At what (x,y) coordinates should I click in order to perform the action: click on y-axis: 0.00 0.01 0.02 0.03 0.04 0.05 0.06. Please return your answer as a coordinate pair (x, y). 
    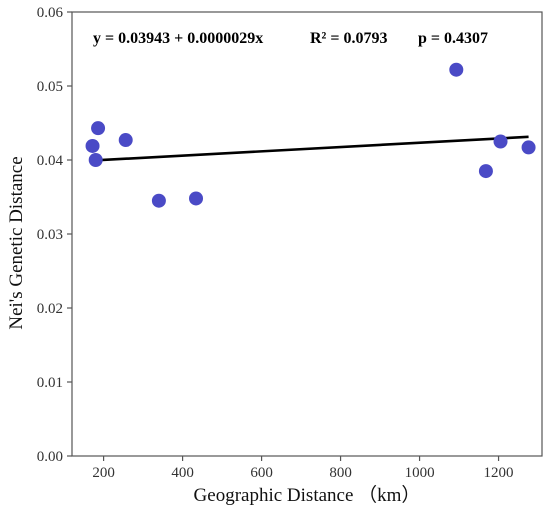
    Looking at the image, I should click on (54, 235).